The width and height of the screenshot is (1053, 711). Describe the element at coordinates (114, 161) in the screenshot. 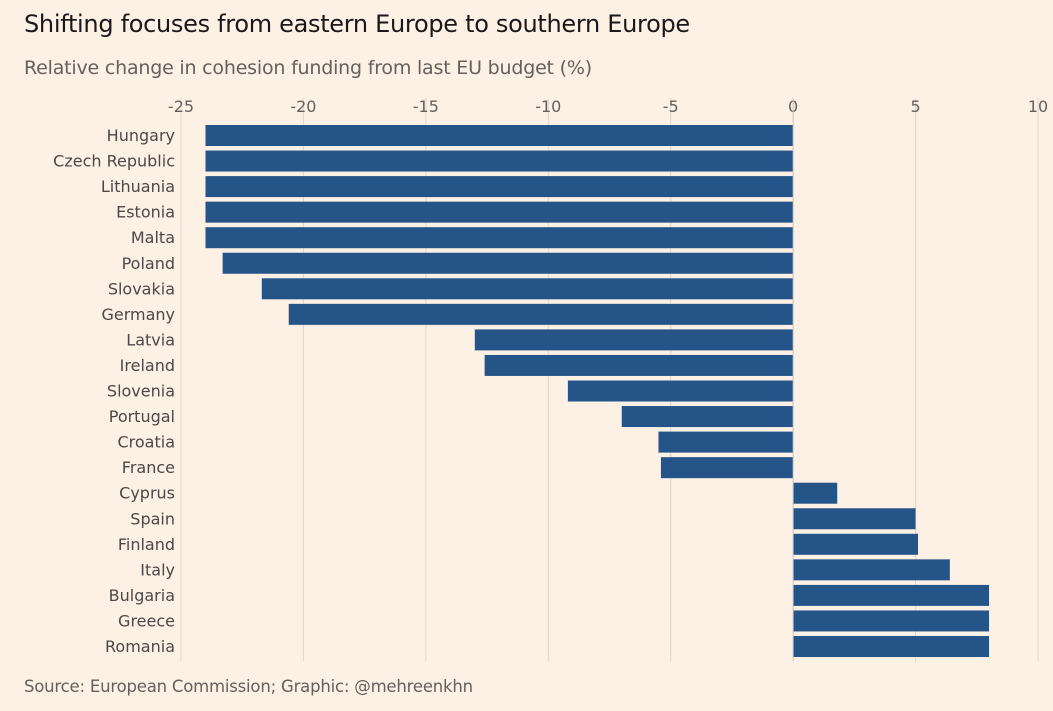

I see `category-label: Czech Republic` at that location.